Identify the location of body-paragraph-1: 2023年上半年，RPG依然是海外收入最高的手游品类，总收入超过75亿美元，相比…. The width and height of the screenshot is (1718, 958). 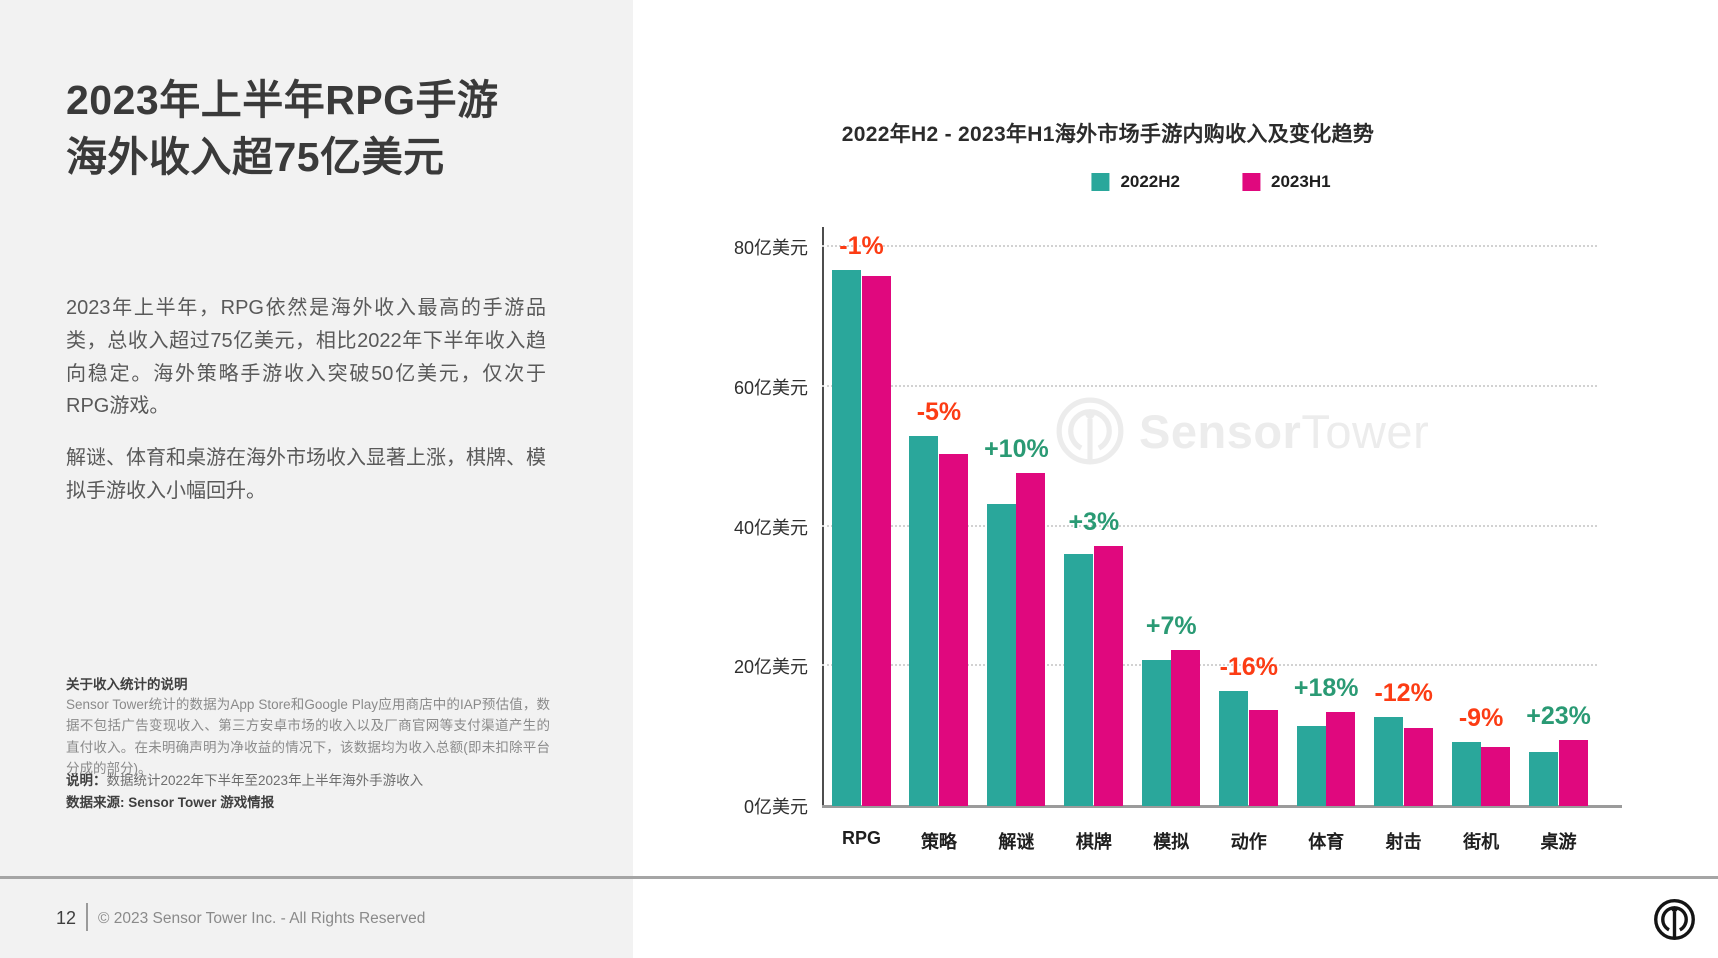
(306, 357).